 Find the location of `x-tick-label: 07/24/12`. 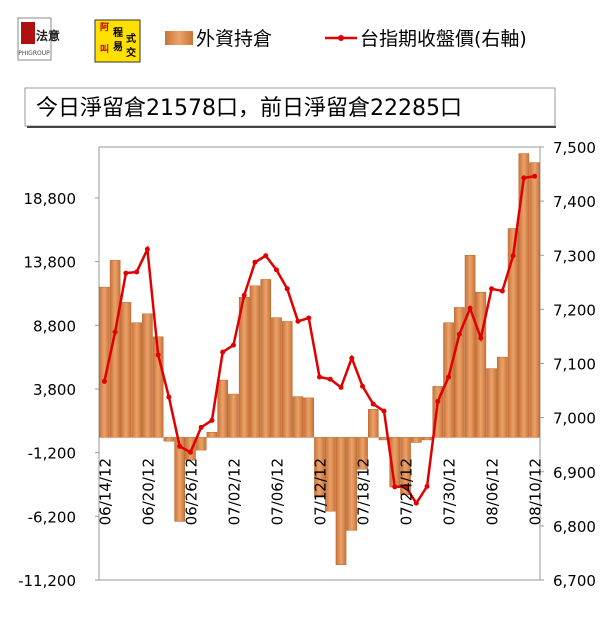

x-tick-label: 07/24/12 is located at coordinates (407, 491).